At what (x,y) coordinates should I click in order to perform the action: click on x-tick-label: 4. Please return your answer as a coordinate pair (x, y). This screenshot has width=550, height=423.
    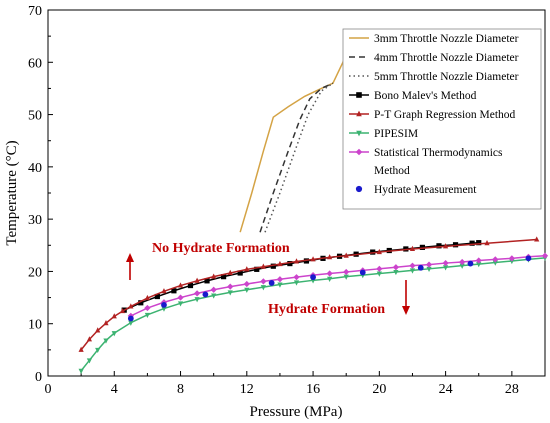
    Looking at the image, I should click on (114, 389).